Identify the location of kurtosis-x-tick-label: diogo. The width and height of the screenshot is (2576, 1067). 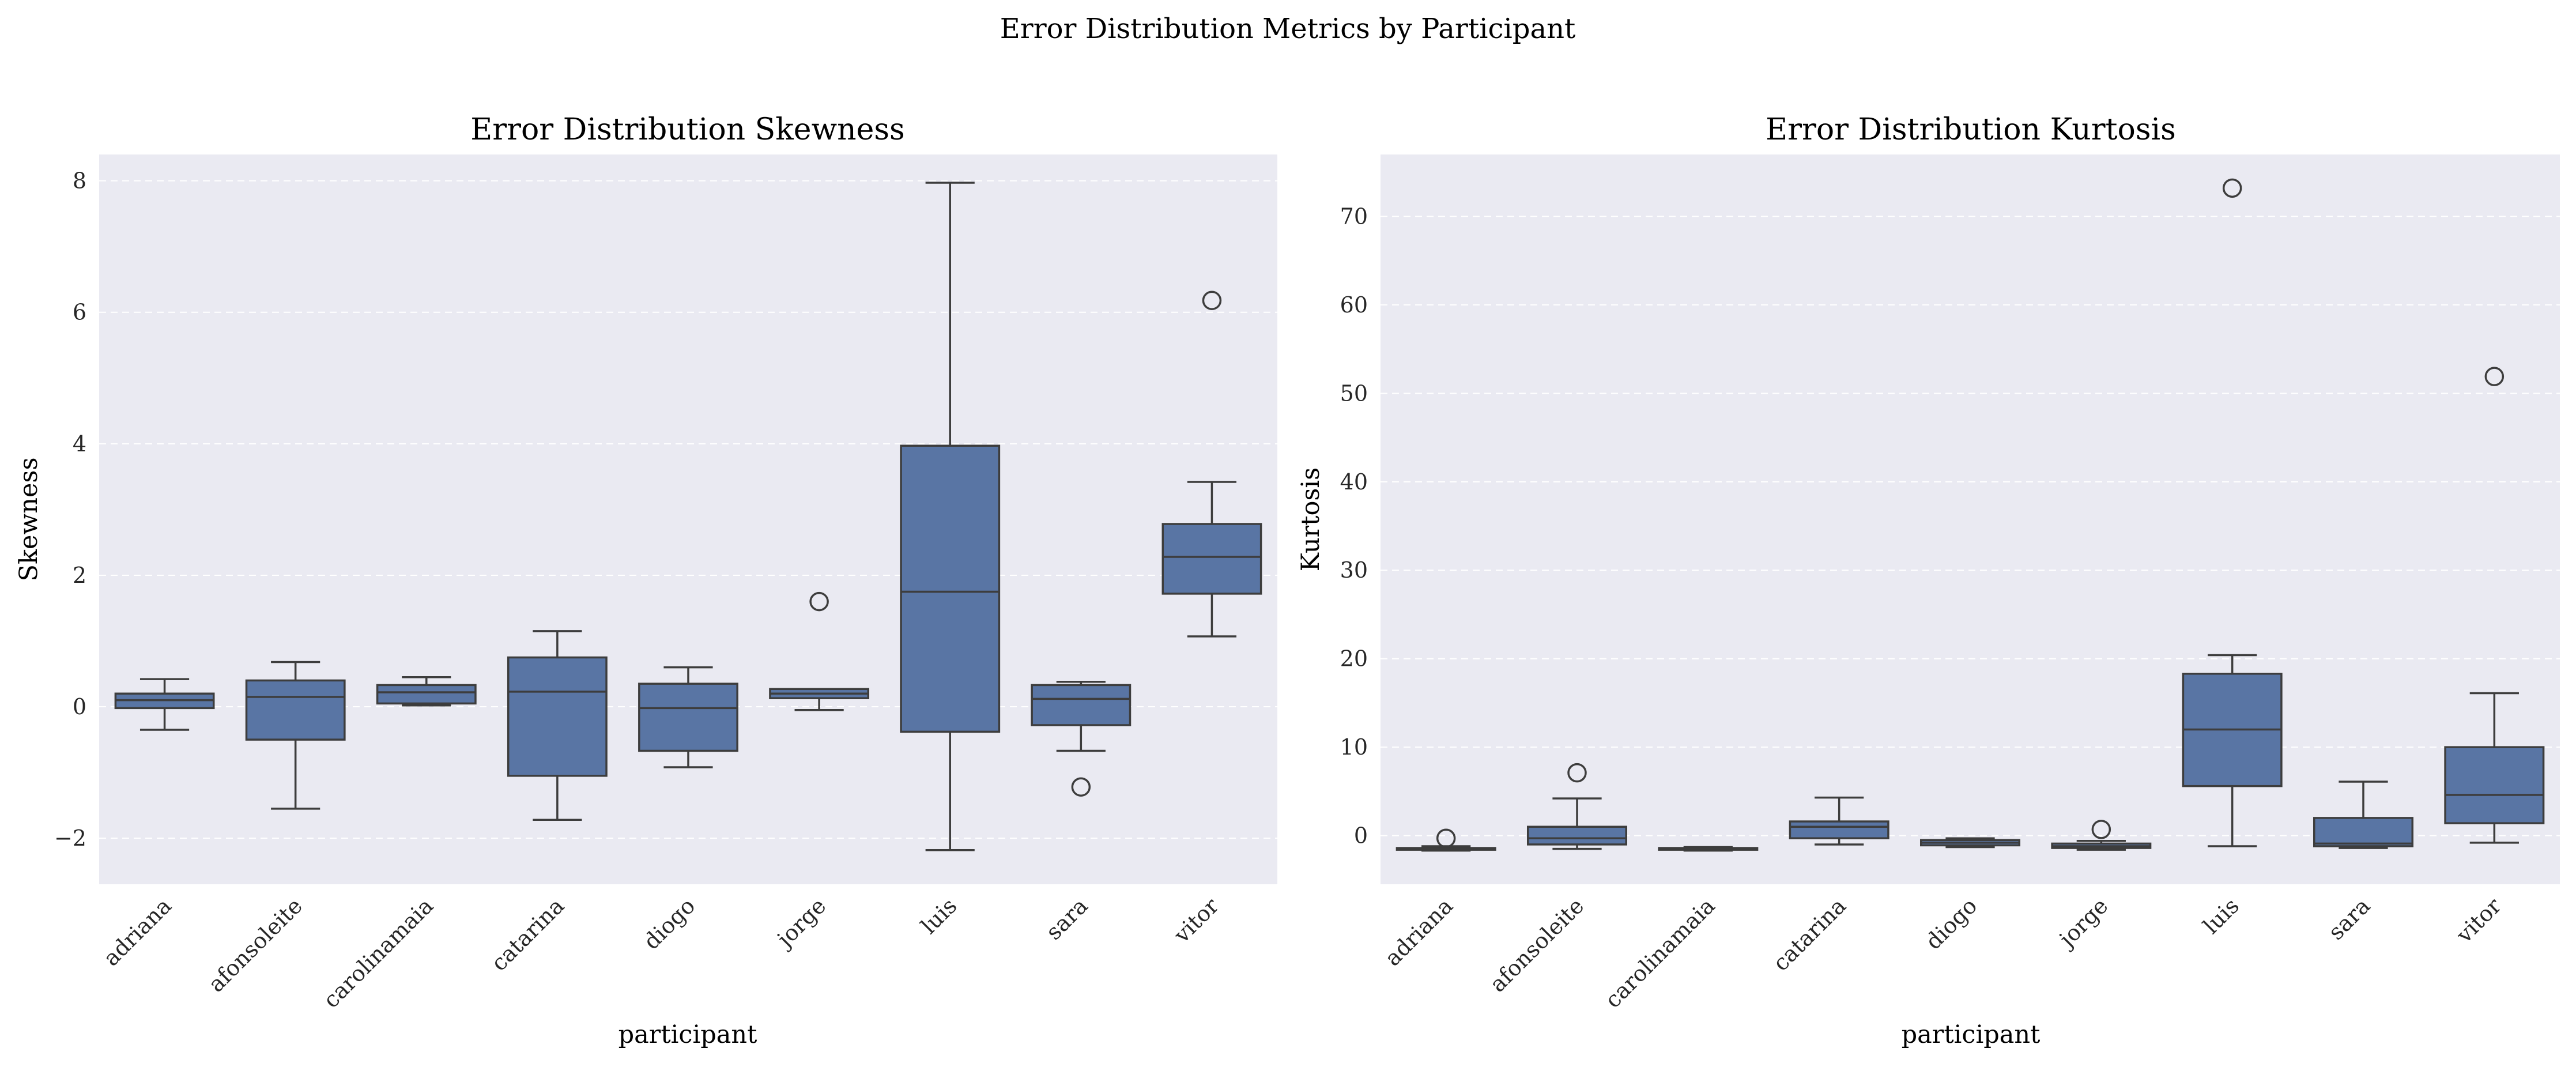
(1951, 923).